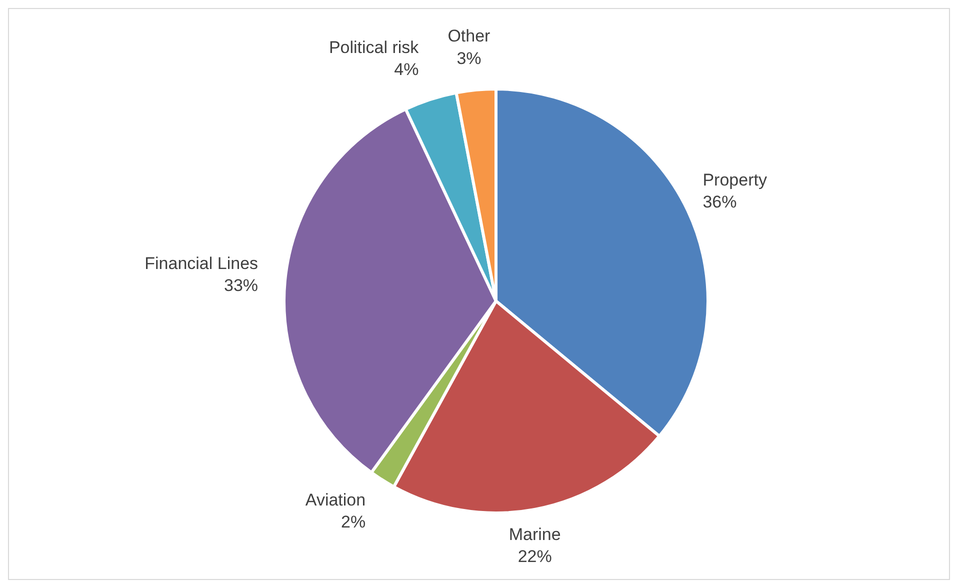  I want to click on slice-label: Political risk, so click(374, 47).